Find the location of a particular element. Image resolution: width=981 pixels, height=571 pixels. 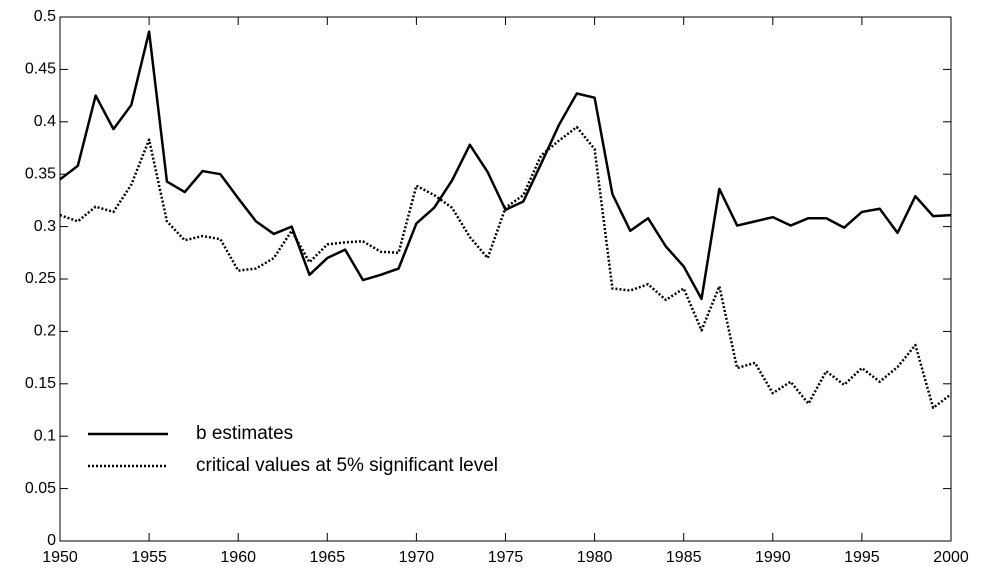

x-tick-label: 1990 is located at coordinates (773, 557).